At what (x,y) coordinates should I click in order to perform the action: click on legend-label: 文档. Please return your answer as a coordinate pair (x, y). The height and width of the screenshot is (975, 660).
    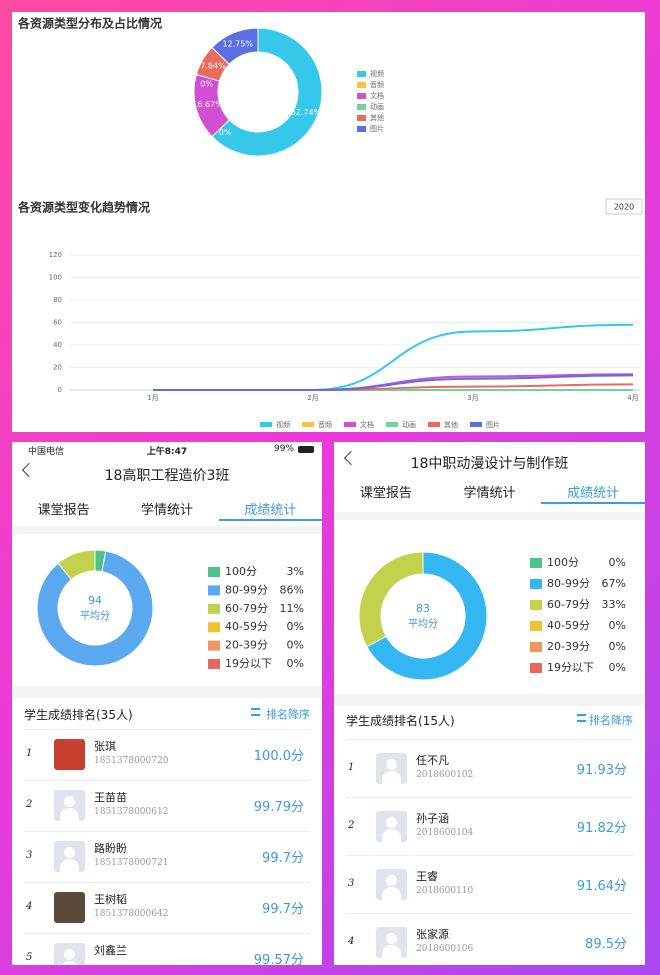
    Looking at the image, I should click on (367, 424).